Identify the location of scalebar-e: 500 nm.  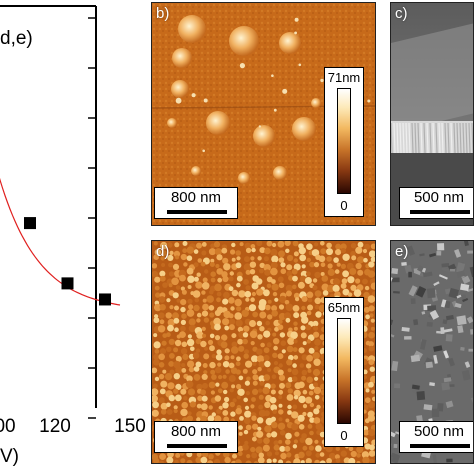
(436, 437).